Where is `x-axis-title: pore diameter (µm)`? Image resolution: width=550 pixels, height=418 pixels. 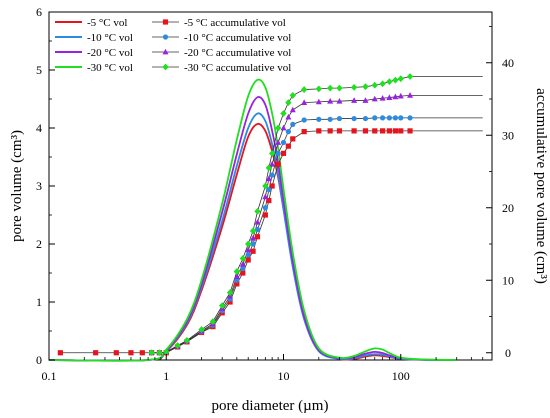 x-axis-title: pore diameter (µm) is located at coordinates (270, 406).